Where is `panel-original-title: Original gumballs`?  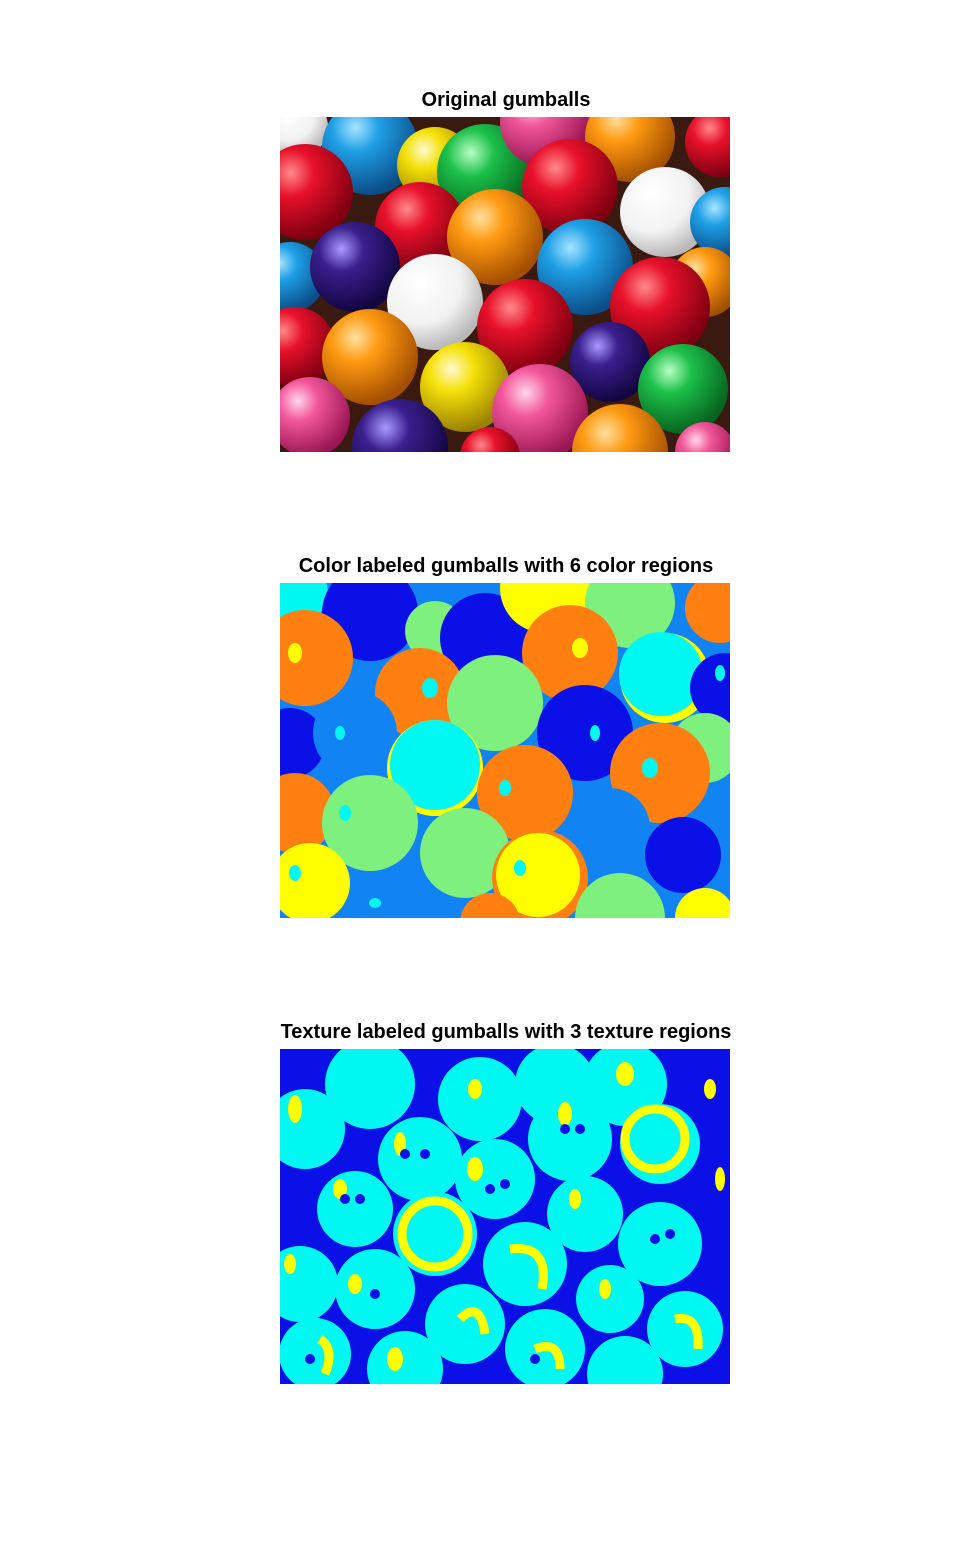 panel-original-title: Original gumballs is located at coordinates (506, 100).